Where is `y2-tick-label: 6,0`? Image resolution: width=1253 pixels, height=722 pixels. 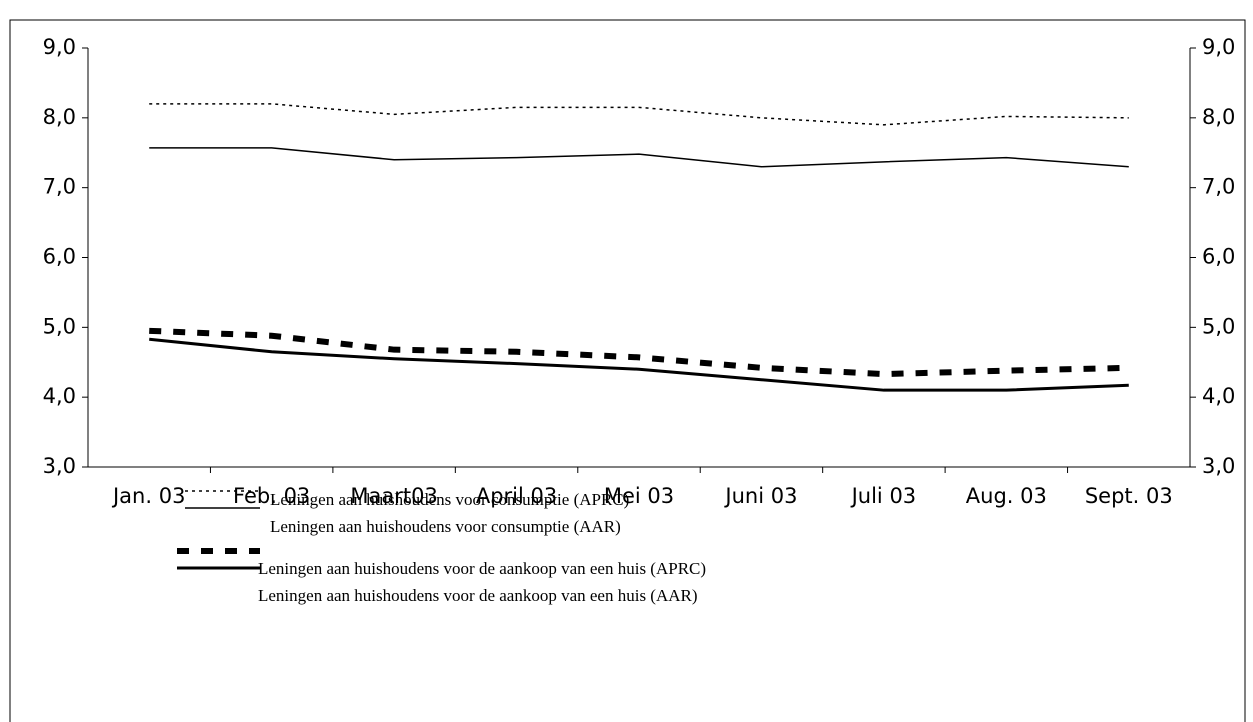
y2-tick-label: 6,0 is located at coordinates (1218, 257).